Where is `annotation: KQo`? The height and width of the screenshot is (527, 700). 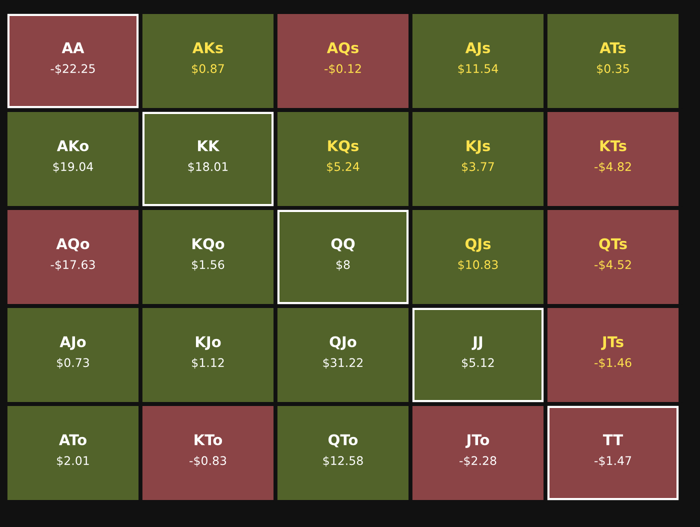
annotation: KQo is located at coordinates (208, 245).